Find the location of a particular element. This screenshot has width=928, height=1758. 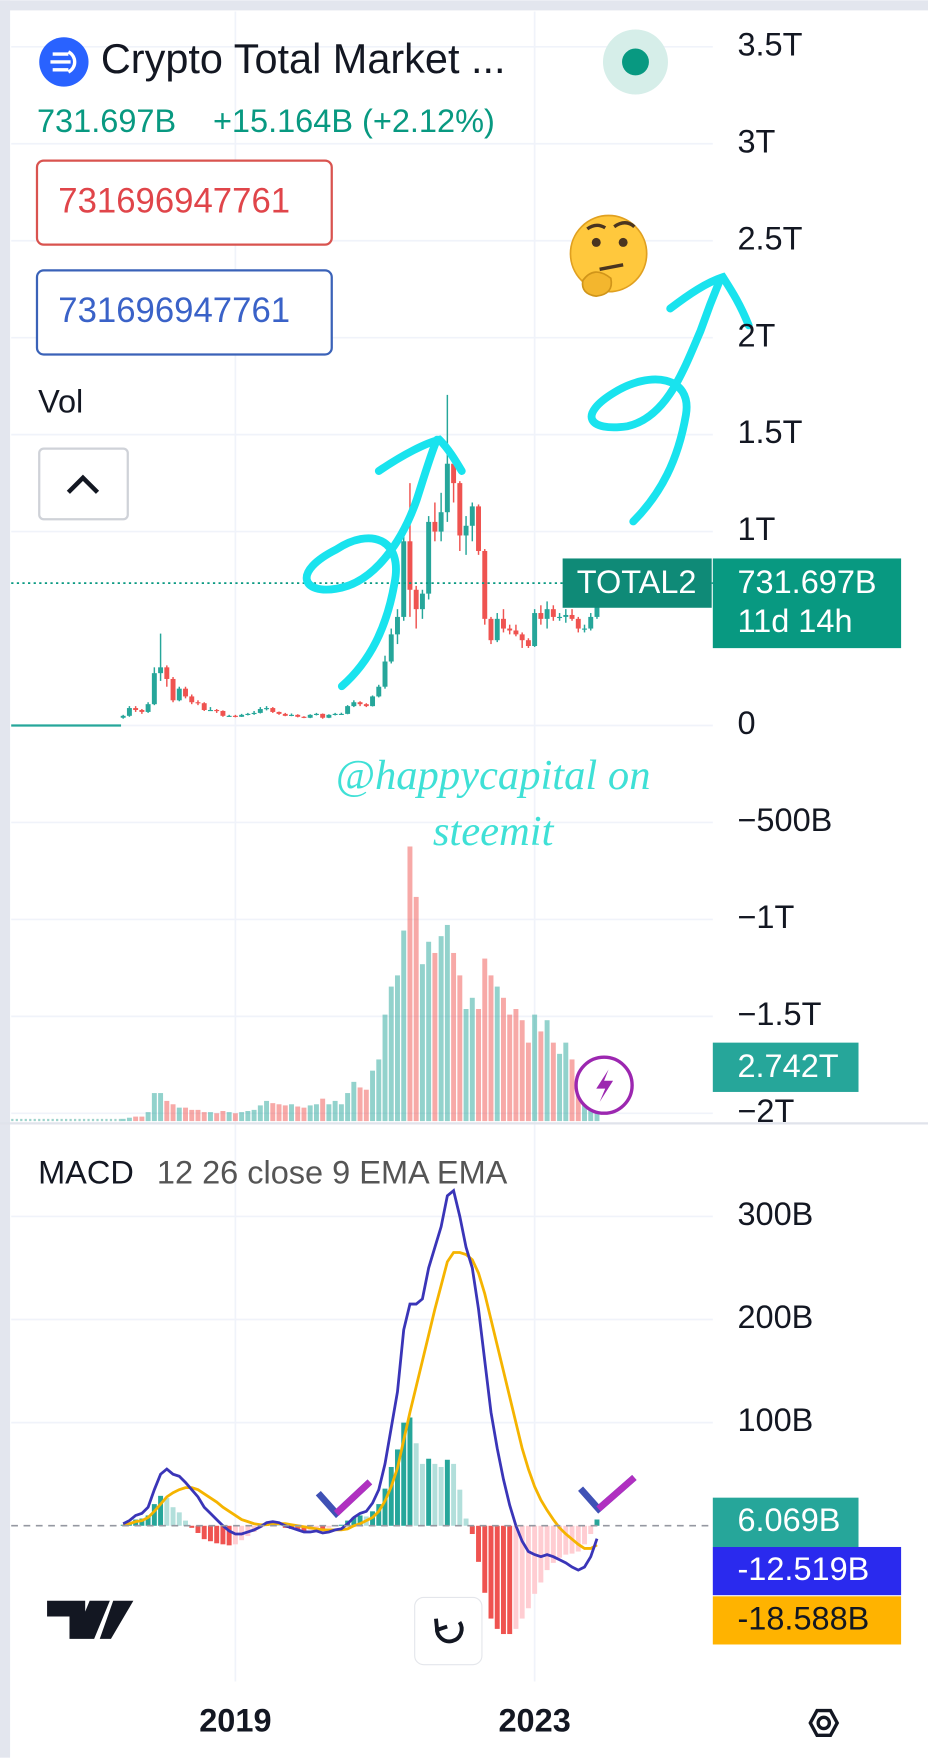

y-tick-label: 2.5T is located at coordinates (769, 238).